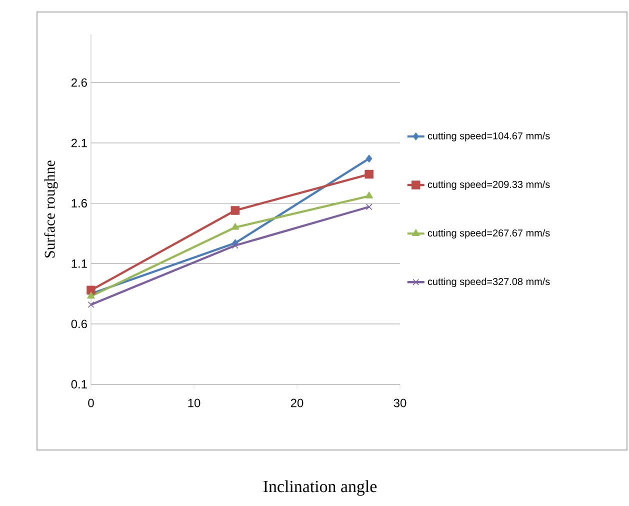 This screenshot has width=629, height=506. Describe the element at coordinates (400, 403) in the screenshot. I see `x-tick-label: 30` at that location.